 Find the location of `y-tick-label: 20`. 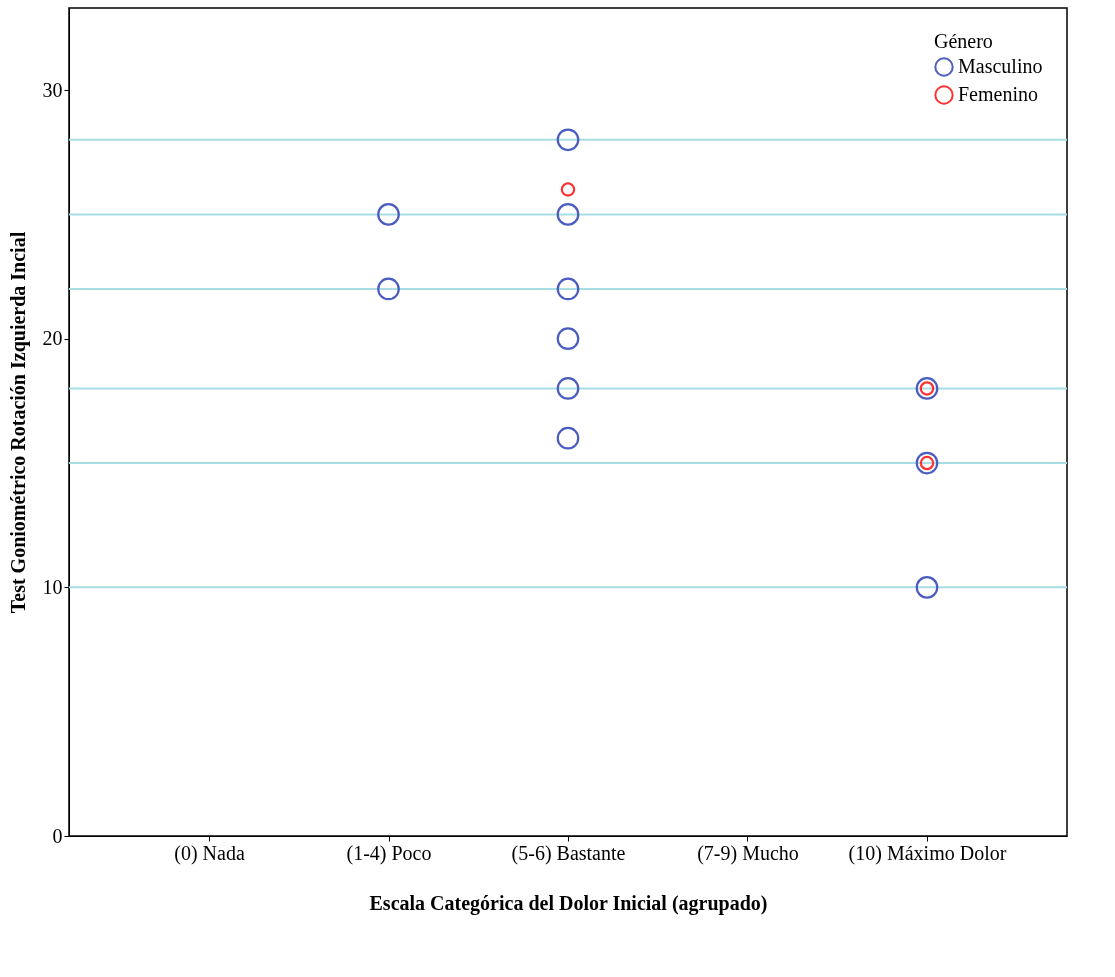

y-tick-label: 20 is located at coordinates (52, 338).